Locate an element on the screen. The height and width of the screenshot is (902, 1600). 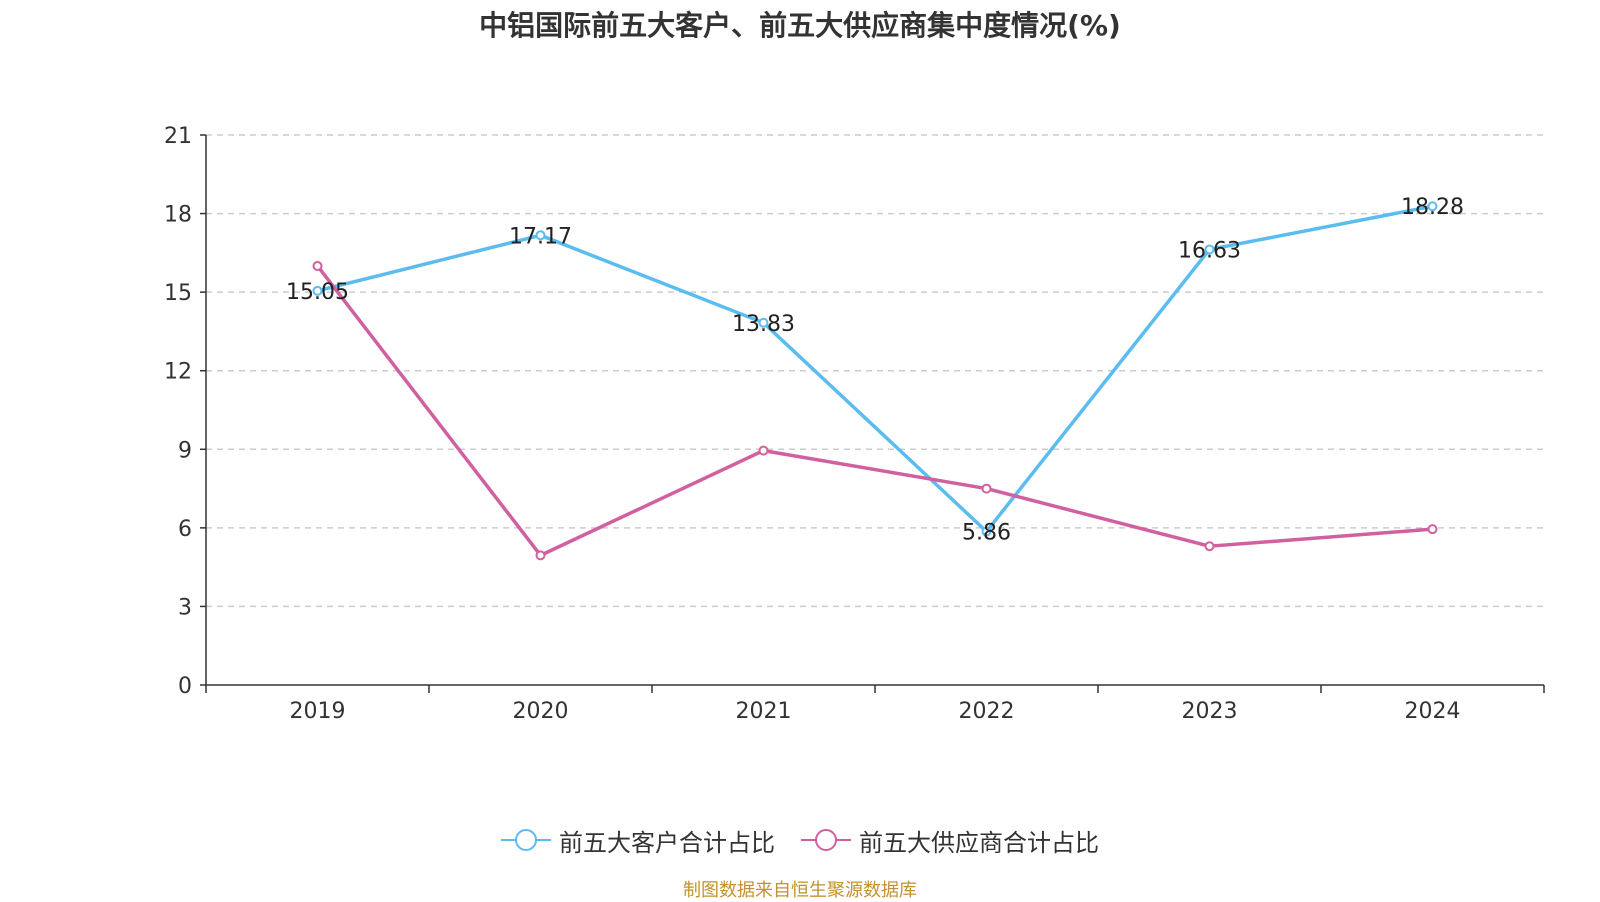
data-label-0-5: 18.28 is located at coordinates (1432, 207).